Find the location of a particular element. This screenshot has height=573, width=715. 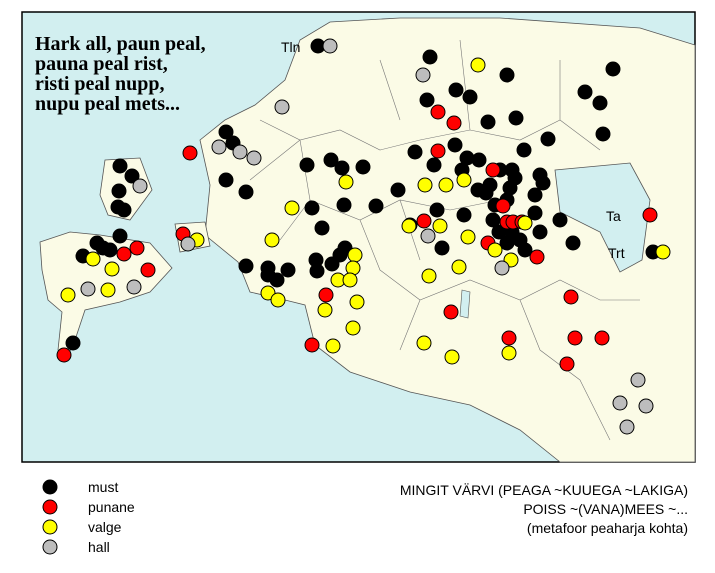

title-line: Hark all, paun peal, is located at coordinates (120, 44).